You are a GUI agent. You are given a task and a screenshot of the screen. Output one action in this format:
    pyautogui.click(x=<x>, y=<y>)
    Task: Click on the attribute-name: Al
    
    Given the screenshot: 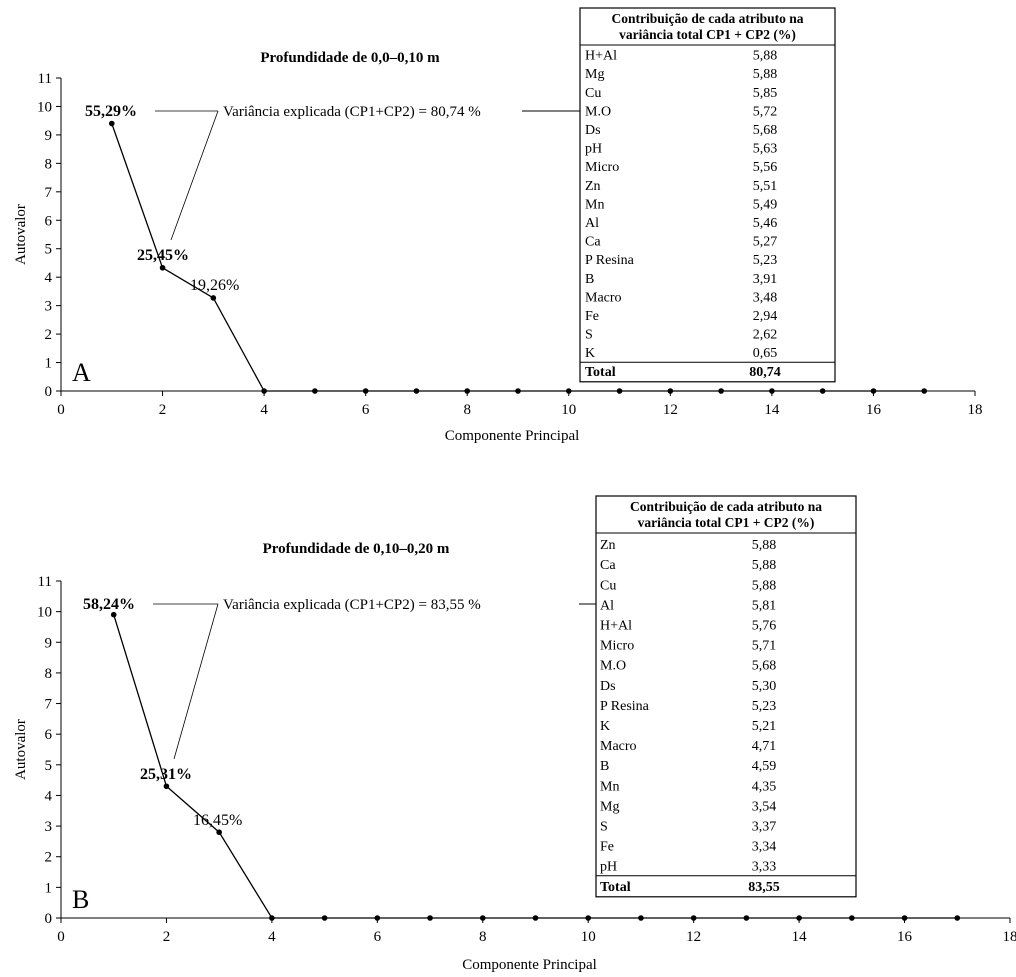 What is the action you would take?
    pyautogui.click(x=592, y=223)
    